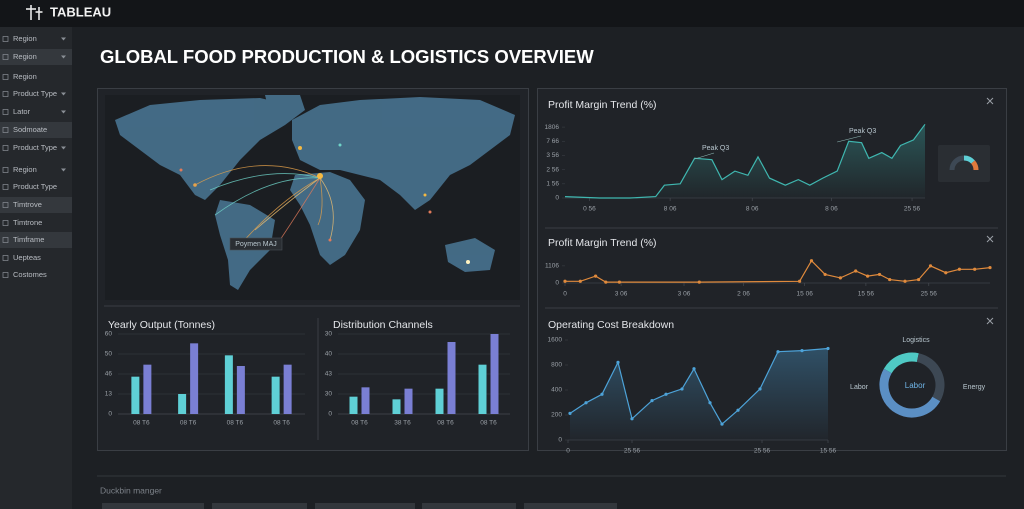 The width and height of the screenshot is (1024, 509). Describe the element at coordinates (552, 127) in the screenshot. I see `y-tick-label: 1806` at that location.